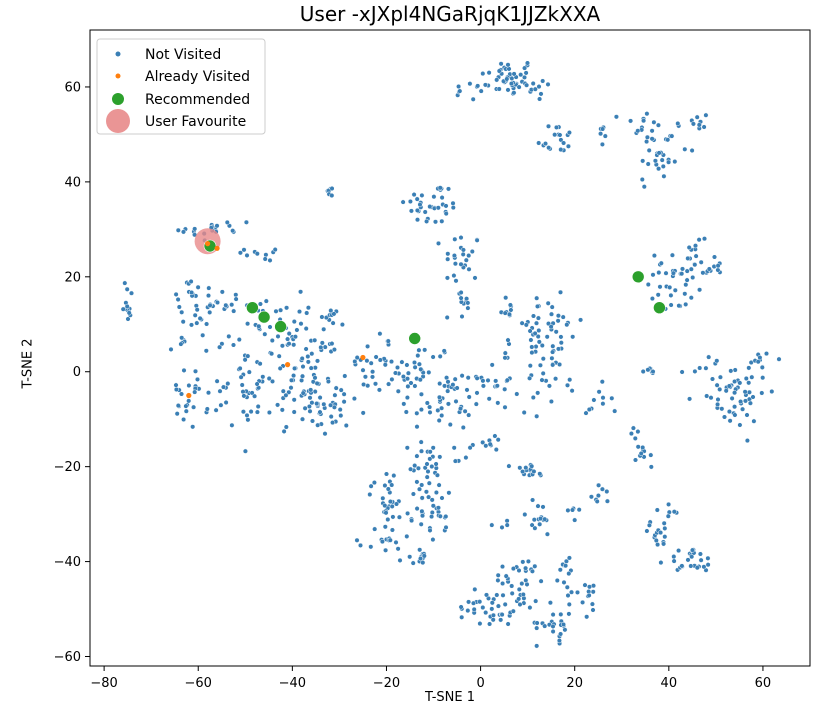 This screenshot has height=719, width=818. I want to click on x-axis-label: T-SNE 1, so click(450, 697).